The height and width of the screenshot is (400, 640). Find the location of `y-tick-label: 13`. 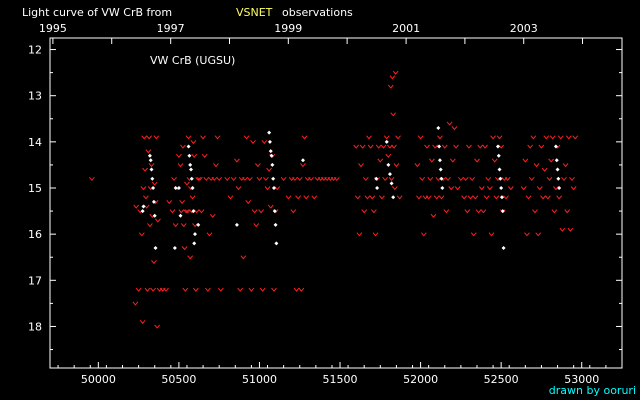

y-tick-label: 13 is located at coordinates (35, 96).